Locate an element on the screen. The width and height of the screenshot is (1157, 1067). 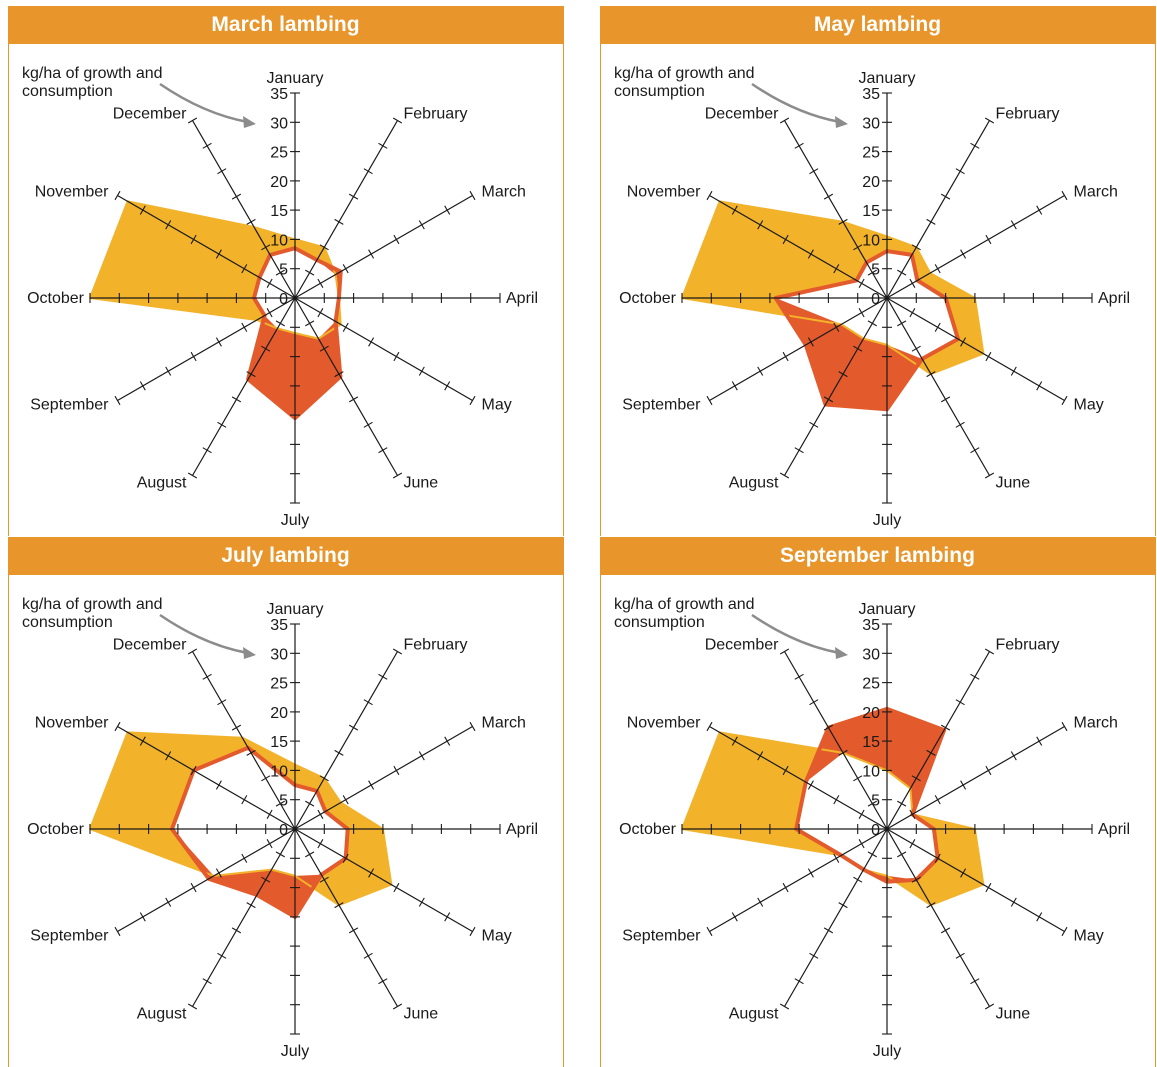
month-label: February is located at coordinates (1027, 114).